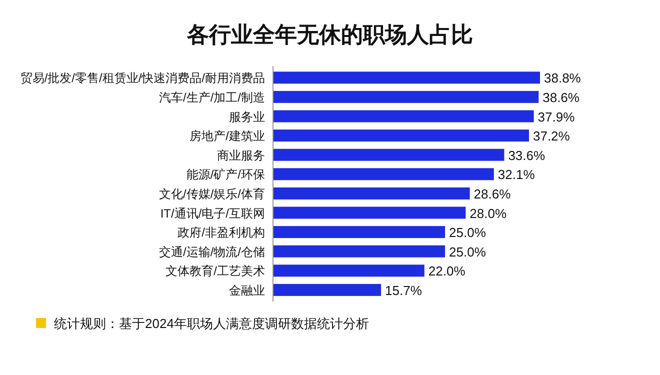 The width and height of the screenshot is (660, 375). I want to click on data-label: 15.7%, so click(403, 290).